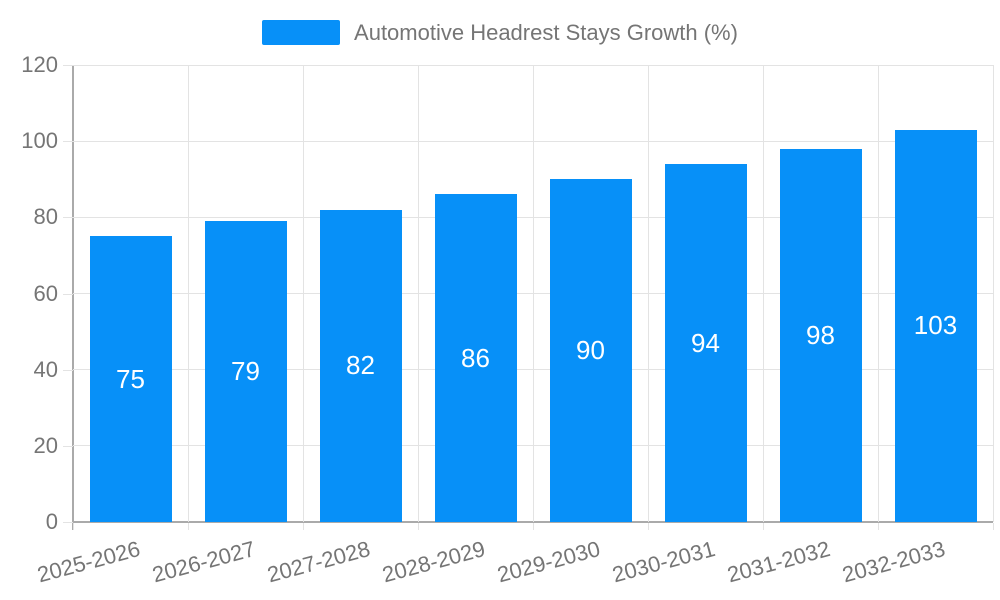 The height and width of the screenshot is (600, 1000). What do you see at coordinates (39, 64) in the screenshot?
I see `y-tick-label-120: 120` at bounding box center [39, 64].